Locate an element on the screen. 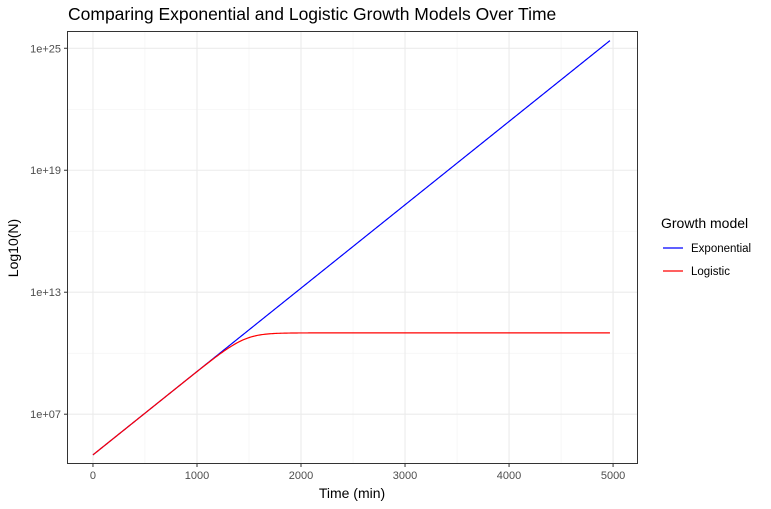 The height and width of the screenshot is (509, 771). x-tick-label: 3000 is located at coordinates (405, 476).